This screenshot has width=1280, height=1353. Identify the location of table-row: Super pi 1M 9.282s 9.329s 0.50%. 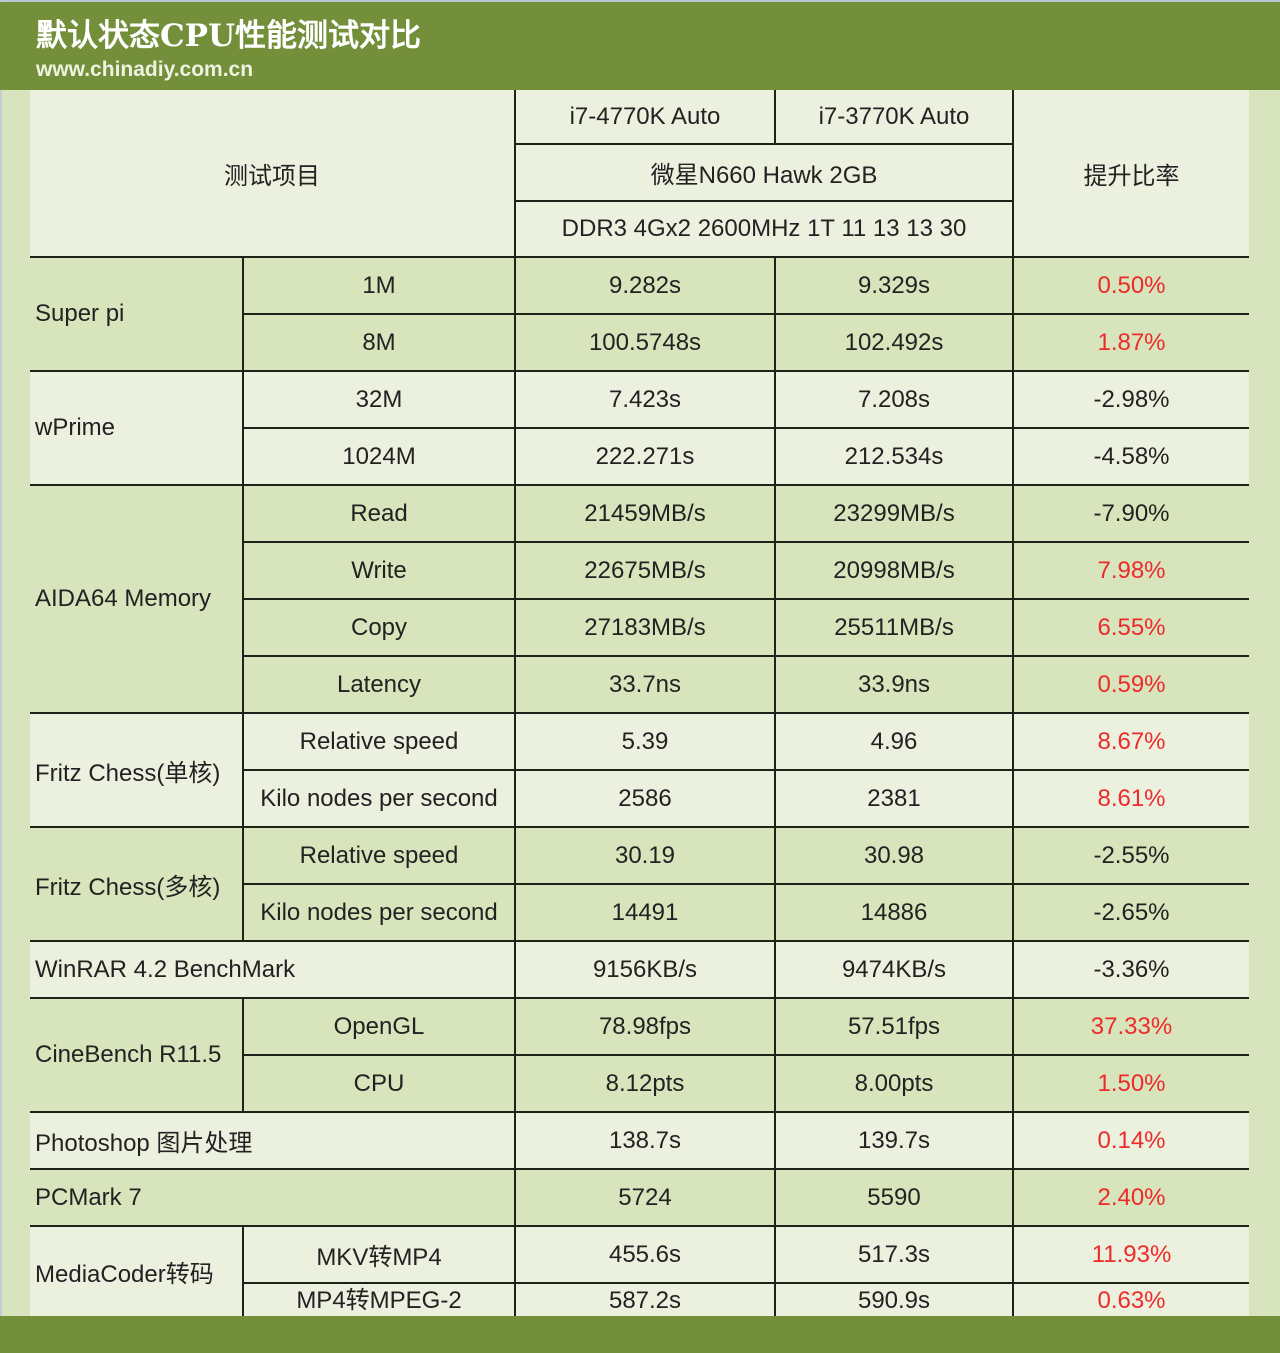
(639, 314).